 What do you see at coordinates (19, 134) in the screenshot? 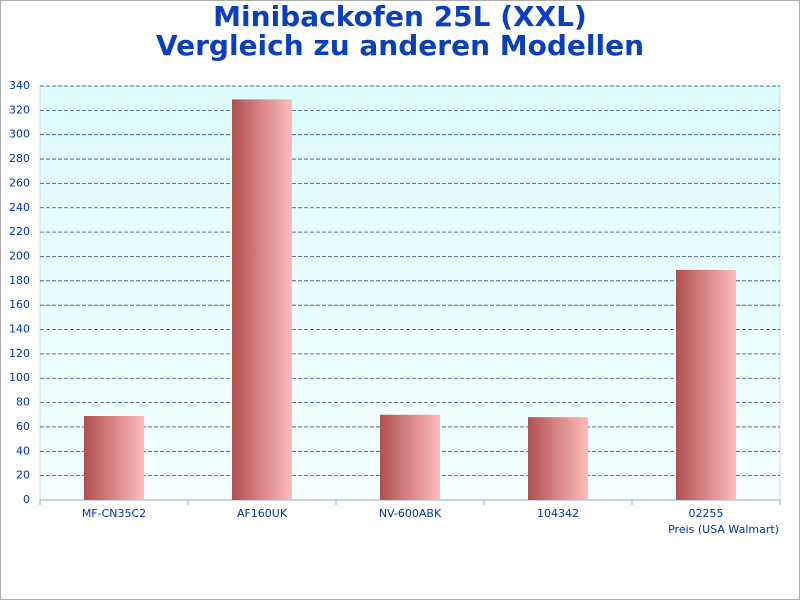
I see `y-tick-label: 300` at bounding box center [19, 134].